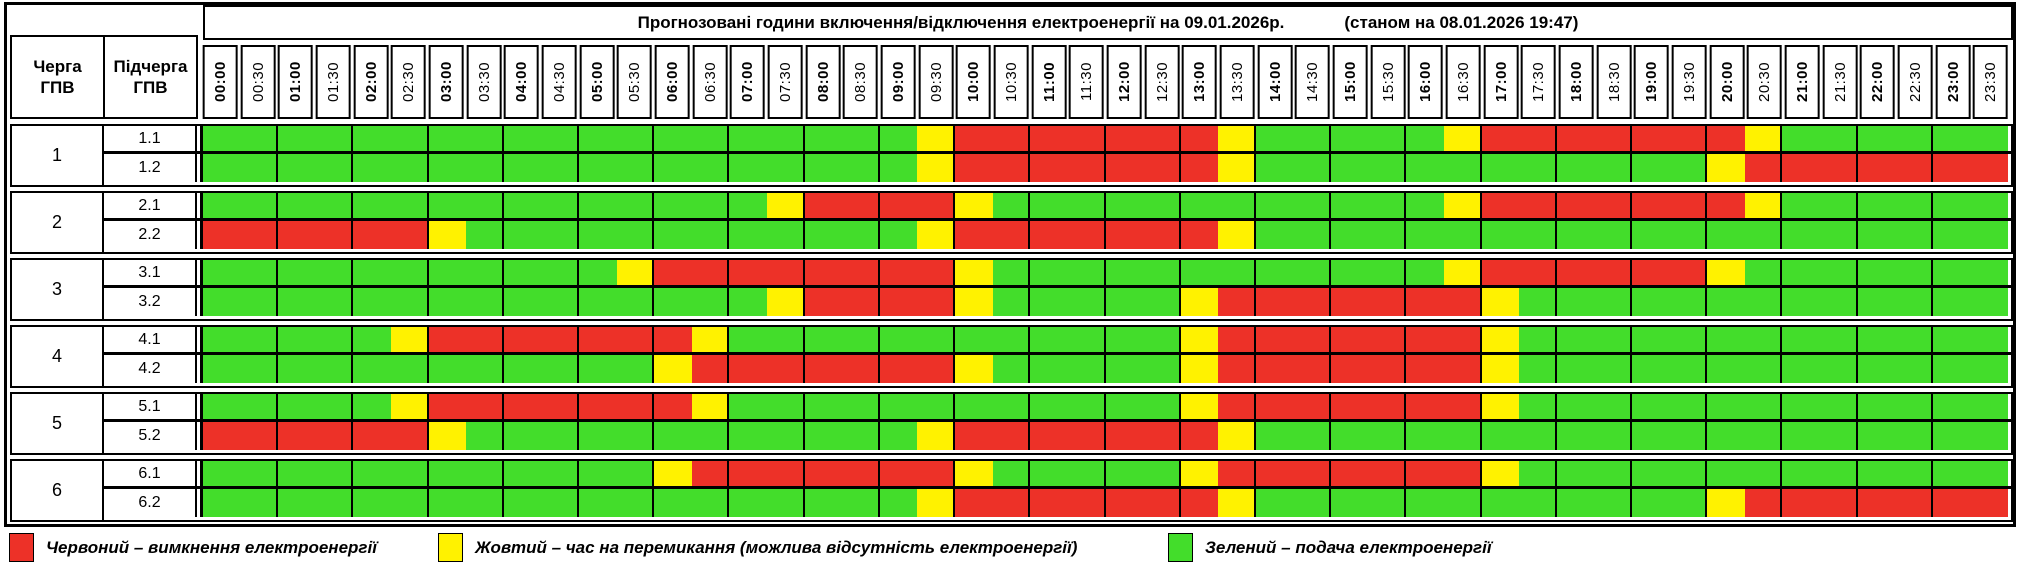 This screenshot has height=570, width=2020. Describe the element at coordinates (1350, 235) in the screenshot. I see `schedule-cell-2.2-15:00` at that location.